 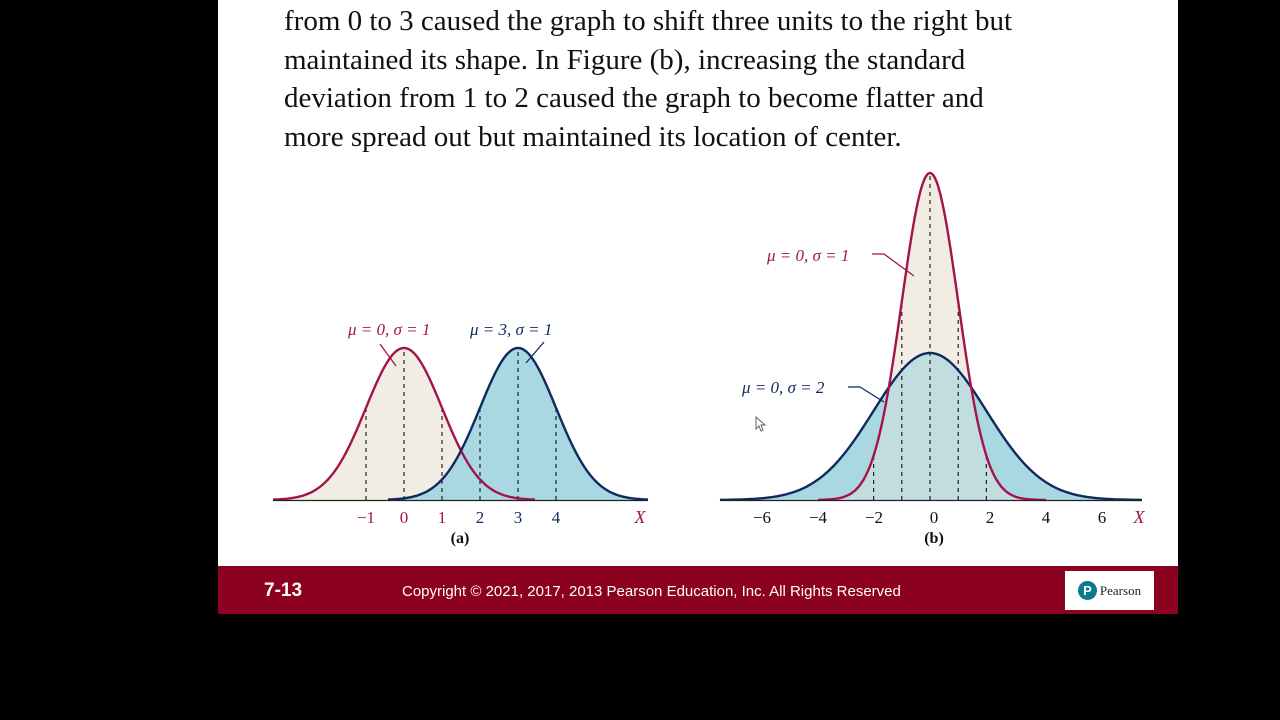 I want to click on curve-b1-fill, so click(x=932, y=336).